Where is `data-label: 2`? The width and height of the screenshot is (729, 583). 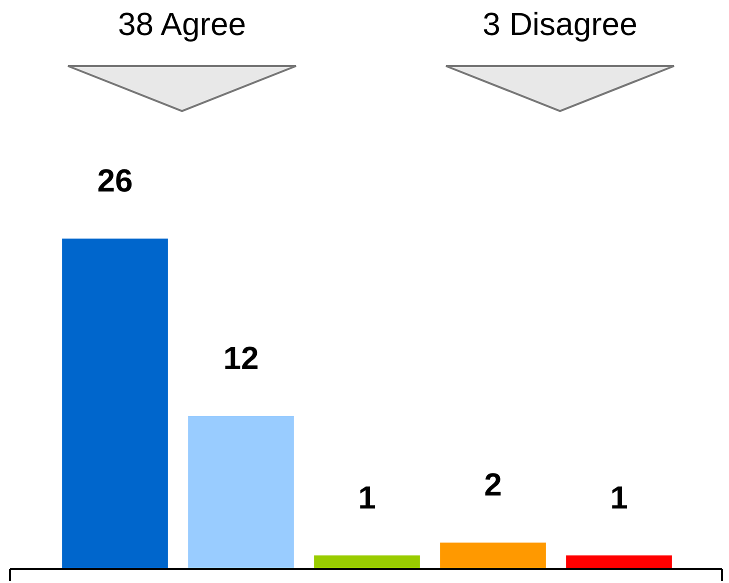
data-label: 2 is located at coordinates (493, 484).